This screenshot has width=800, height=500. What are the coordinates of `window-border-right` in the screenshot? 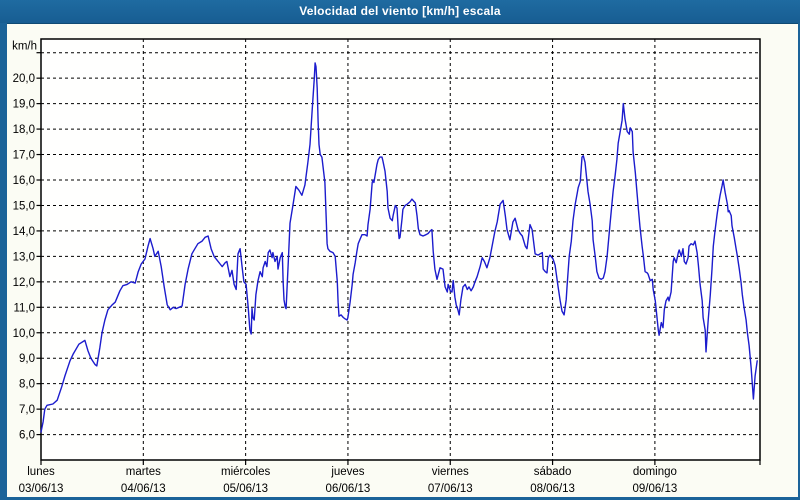 It's located at (799, 261).